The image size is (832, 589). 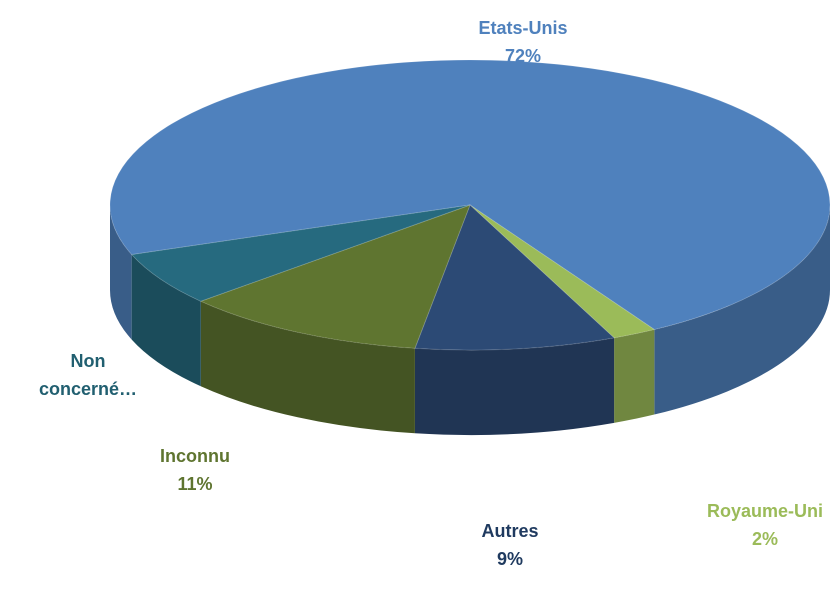 I want to click on data-label: Autres 9%, so click(x=510, y=545).